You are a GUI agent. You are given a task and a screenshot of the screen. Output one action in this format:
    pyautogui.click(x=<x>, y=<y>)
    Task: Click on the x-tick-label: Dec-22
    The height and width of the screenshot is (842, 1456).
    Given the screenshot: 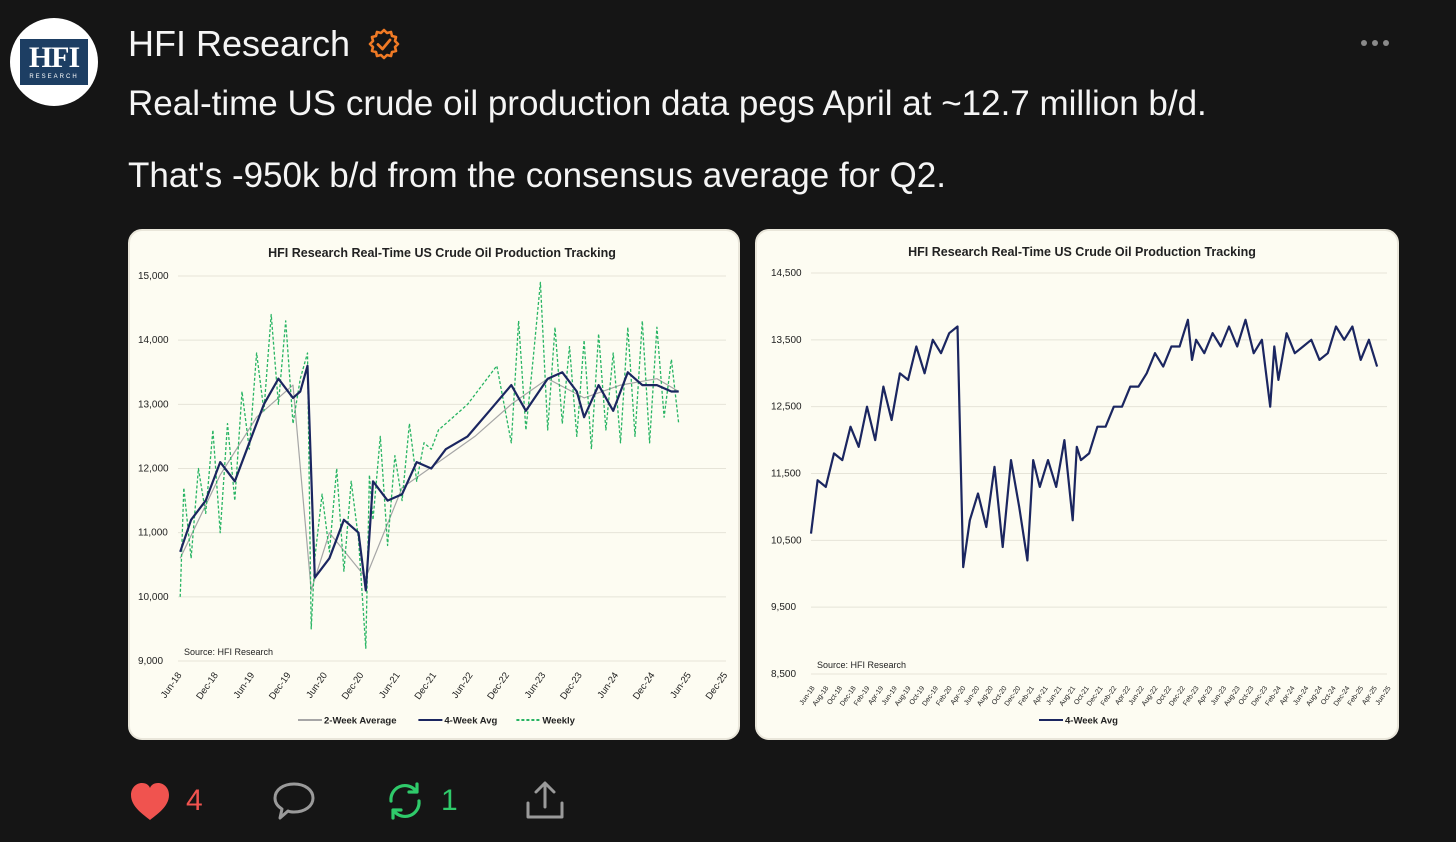 What is the action you would take?
    pyautogui.click(x=498, y=685)
    